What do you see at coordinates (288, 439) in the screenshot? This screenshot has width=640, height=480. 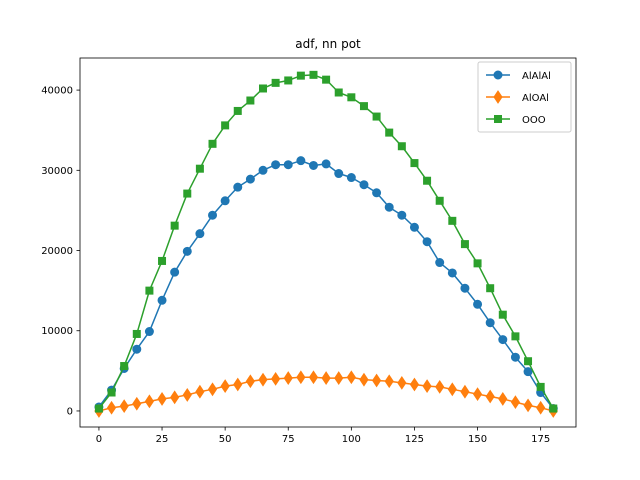 I see `x-tick-label: 75` at bounding box center [288, 439].